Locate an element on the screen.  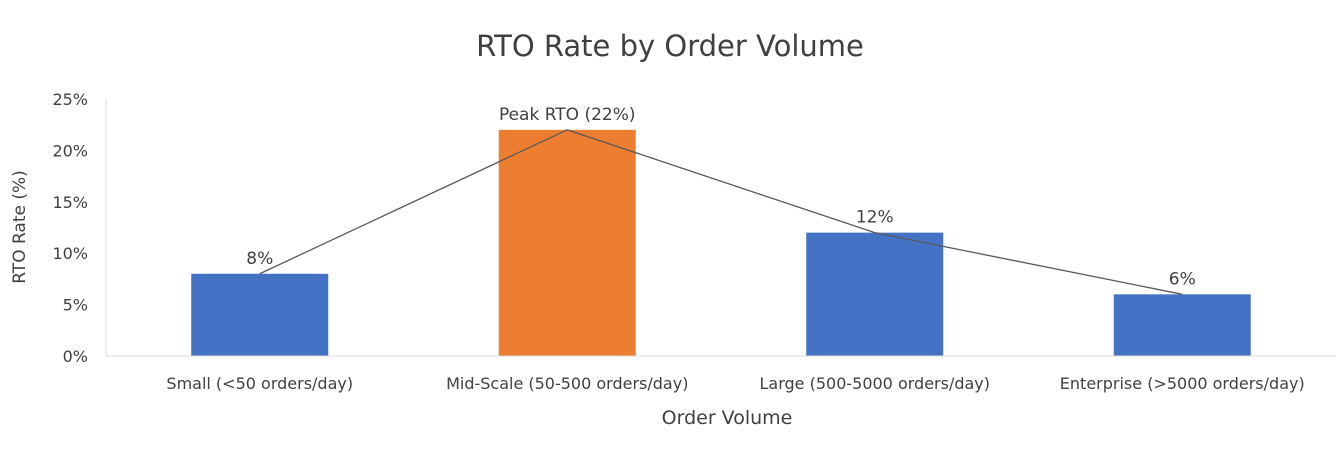
x-axis-label: Order Volume is located at coordinates (727, 418).